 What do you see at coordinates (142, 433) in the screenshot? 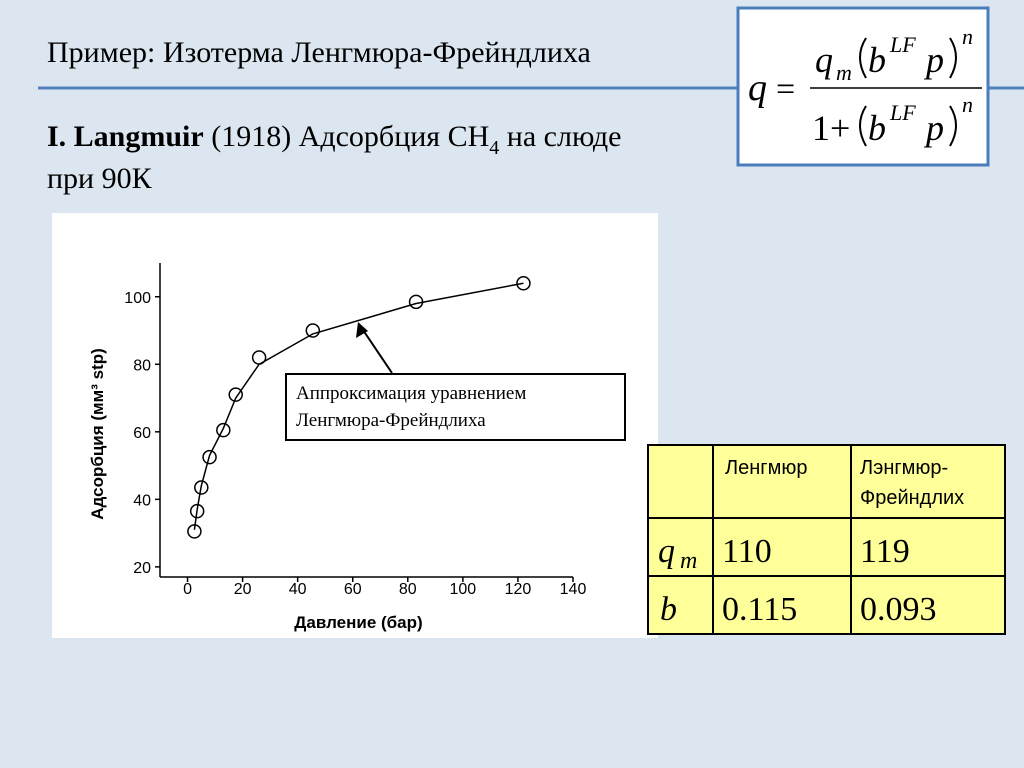
I see `y-tick-label: 60` at bounding box center [142, 433].